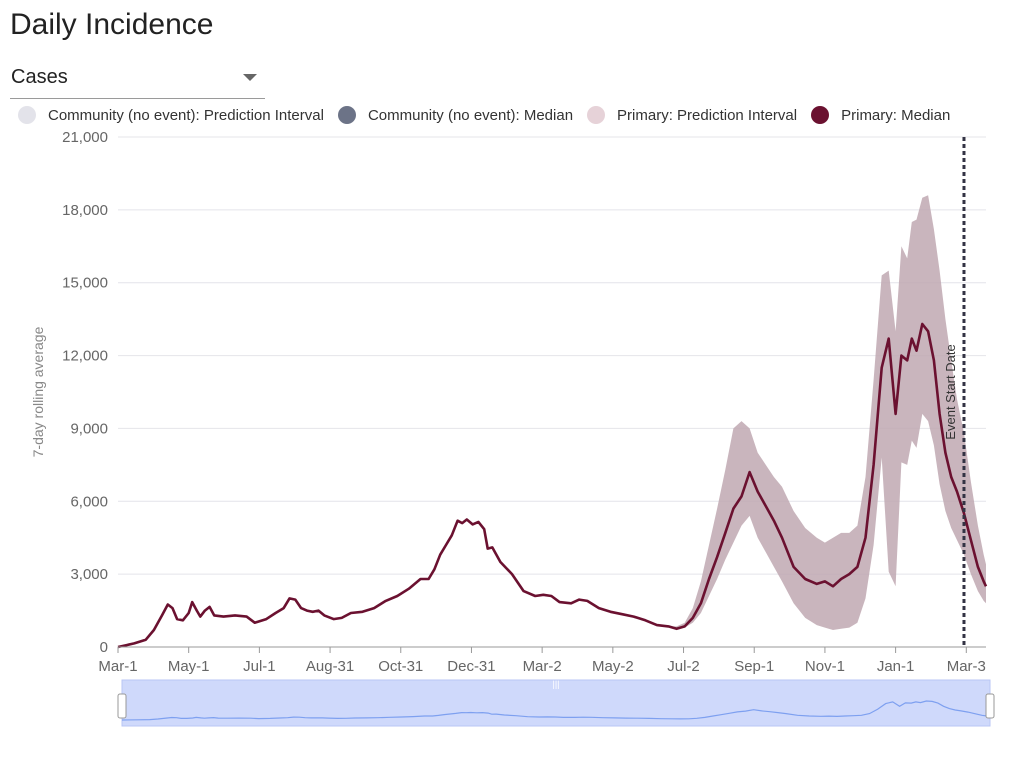 This screenshot has width=1024, height=764. I want to click on event-start-label: Event Start Date, so click(950, 391).